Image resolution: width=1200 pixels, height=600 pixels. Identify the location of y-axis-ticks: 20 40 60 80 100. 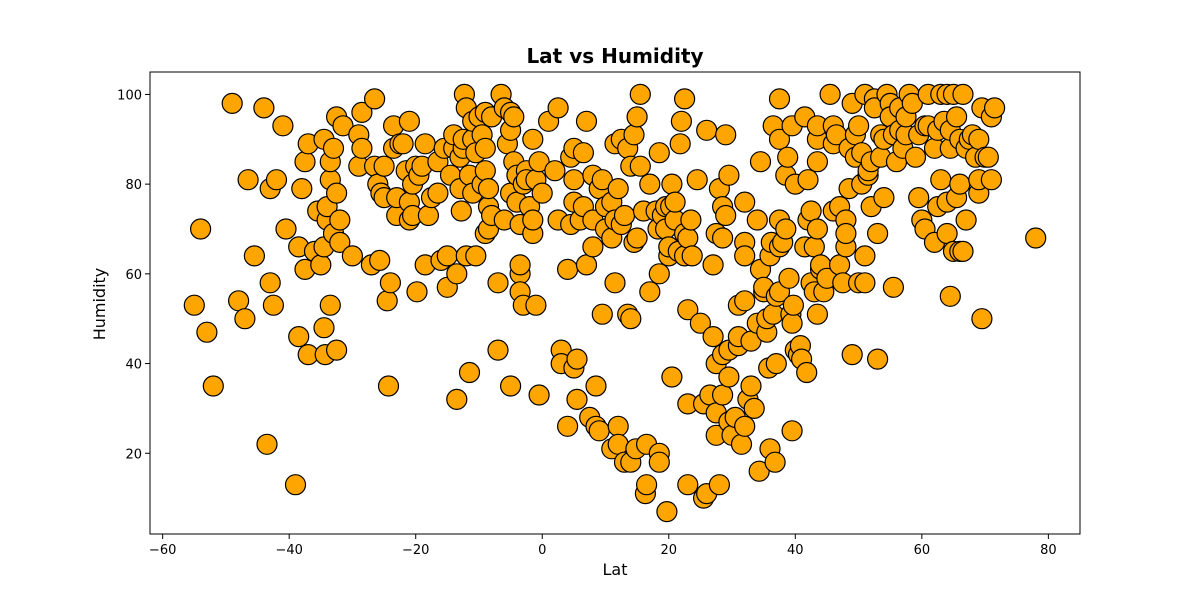
(133, 275).